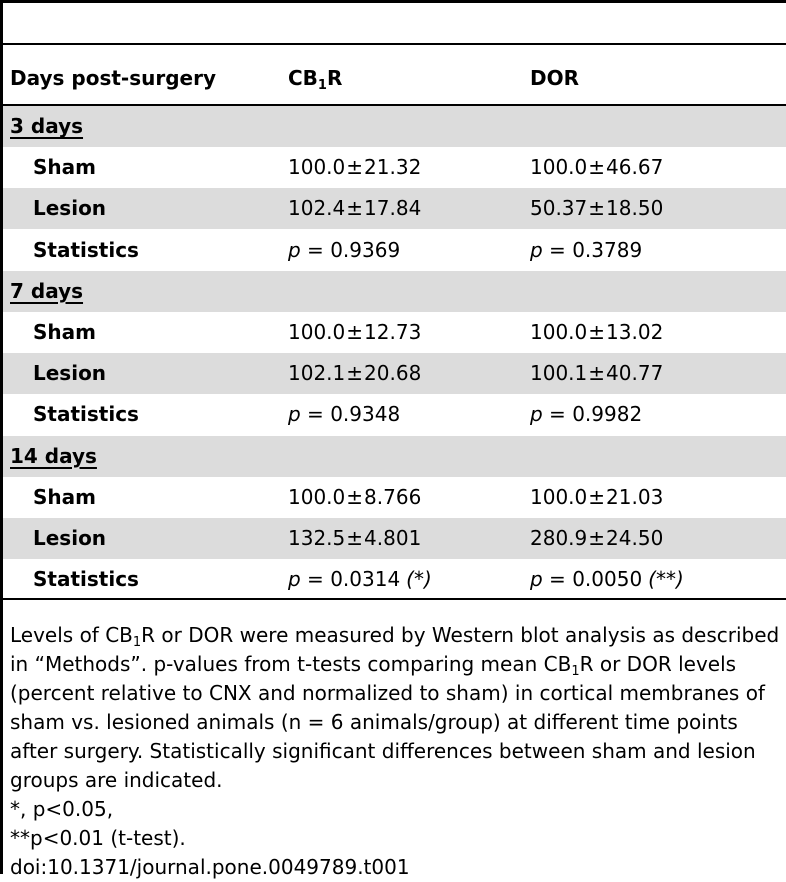 This screenshot has height=882, width=786. Describe the element at coordinates (53, 455) in the screenshot. I see `group-label: 14 days` at that location.